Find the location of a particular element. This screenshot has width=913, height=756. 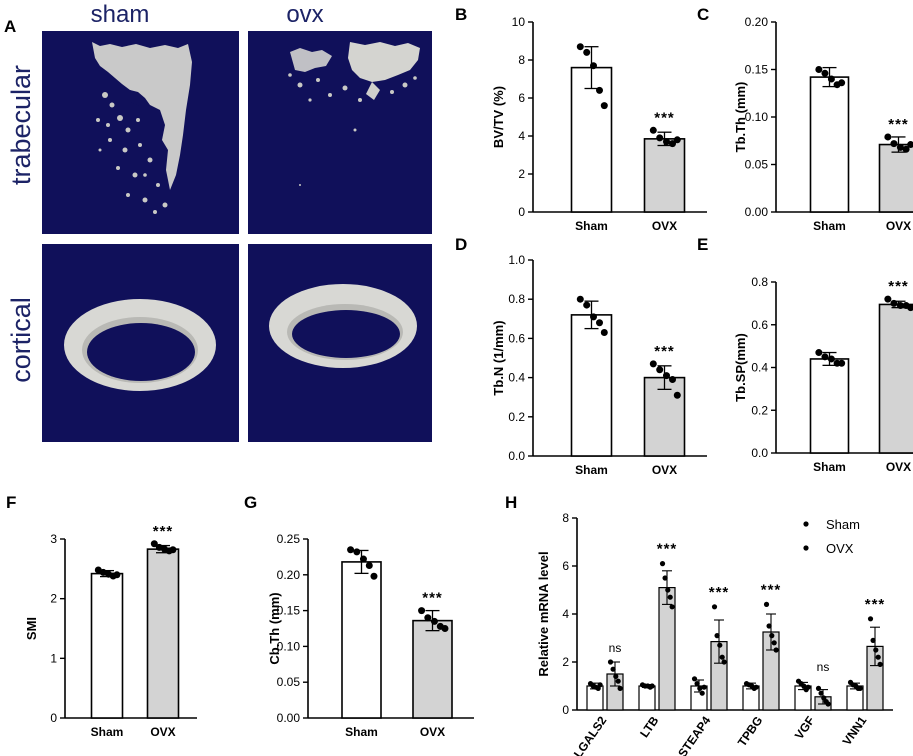

y-tick-label: 3 is located at coordinates (53, 539).